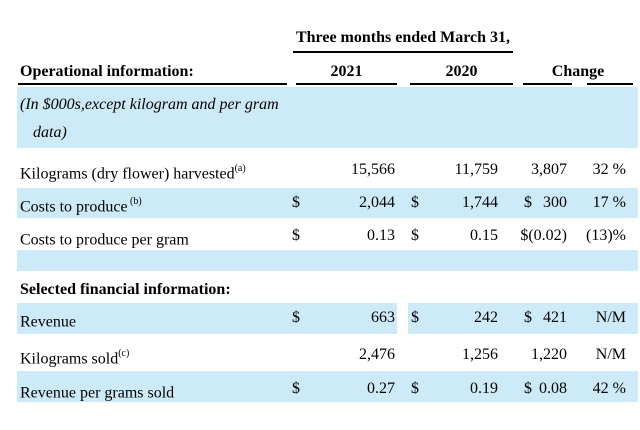  What do you see at coordinates (555, 202) in the screenshot?
I see `value-change: 300` at bounding box center [555, 202].